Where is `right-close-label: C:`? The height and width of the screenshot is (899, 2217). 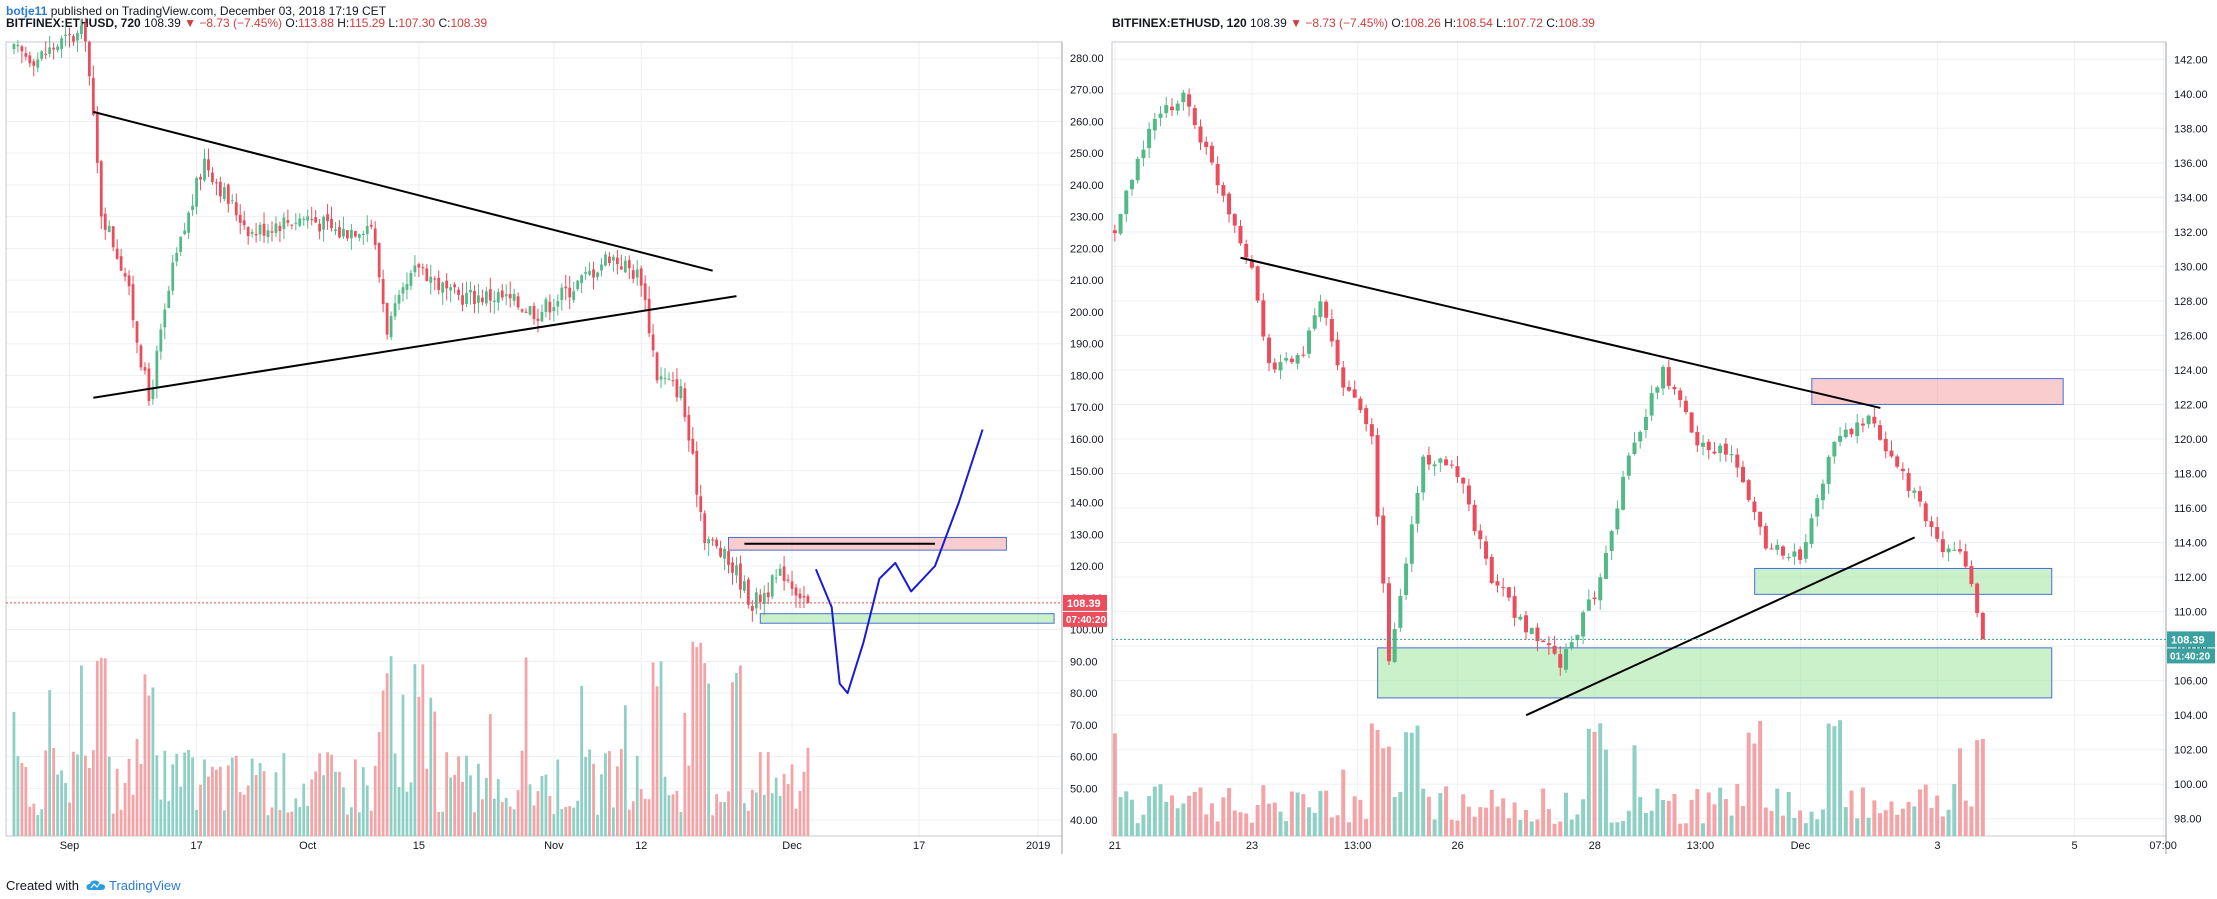
right-close-label: C: is located at coordinates (1552, 23).